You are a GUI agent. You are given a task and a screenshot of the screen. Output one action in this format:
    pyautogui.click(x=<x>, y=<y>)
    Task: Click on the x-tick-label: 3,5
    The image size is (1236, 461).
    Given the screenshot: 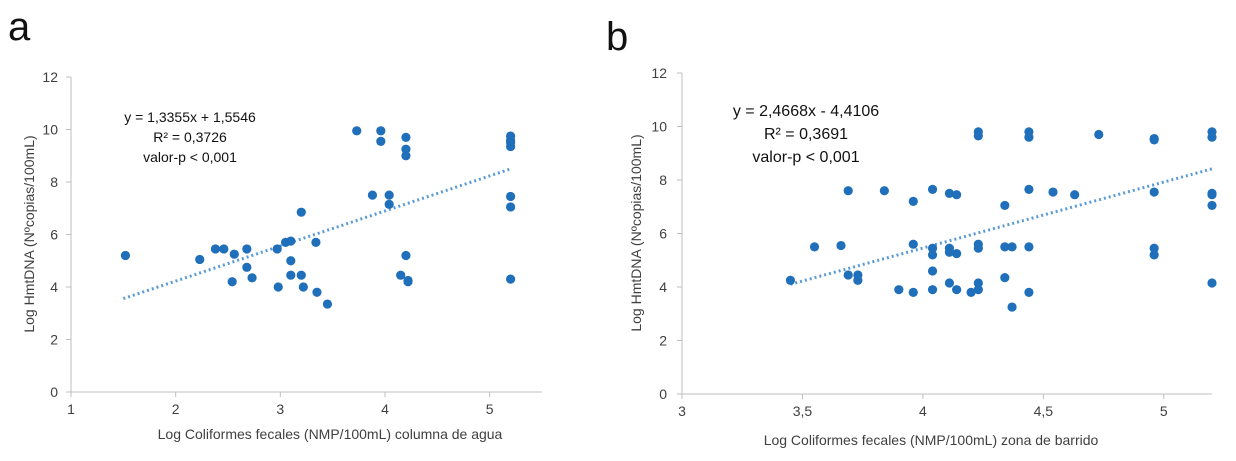 What is the action you would take?
    pyautogui.click(x=803, y=411)
    